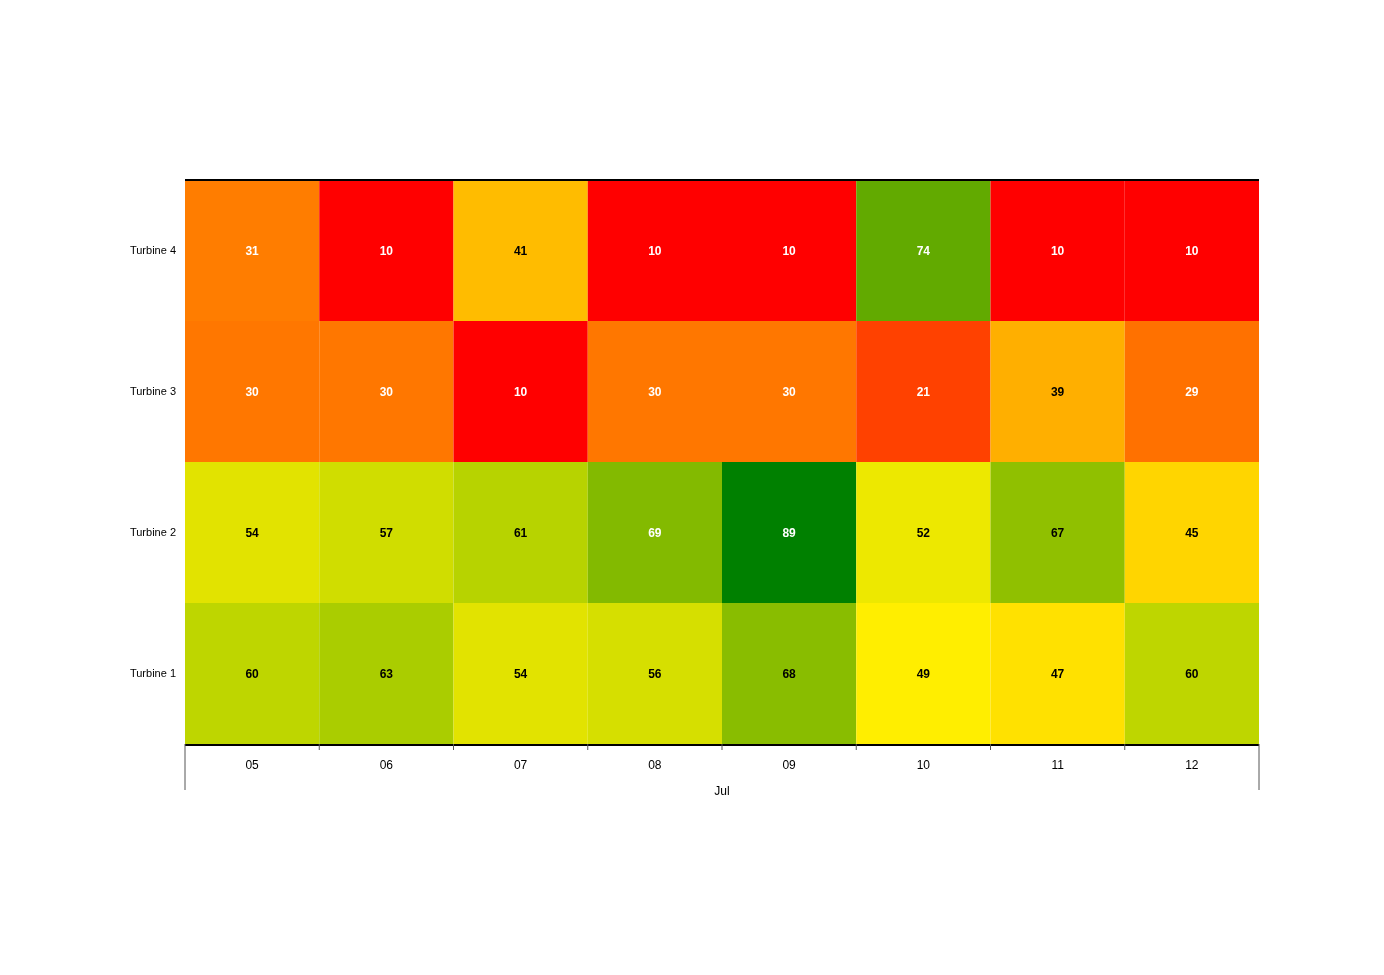  Describe the element at coordinates (1057, 532) in the screenshot. I see `data-label: 67` at that location.